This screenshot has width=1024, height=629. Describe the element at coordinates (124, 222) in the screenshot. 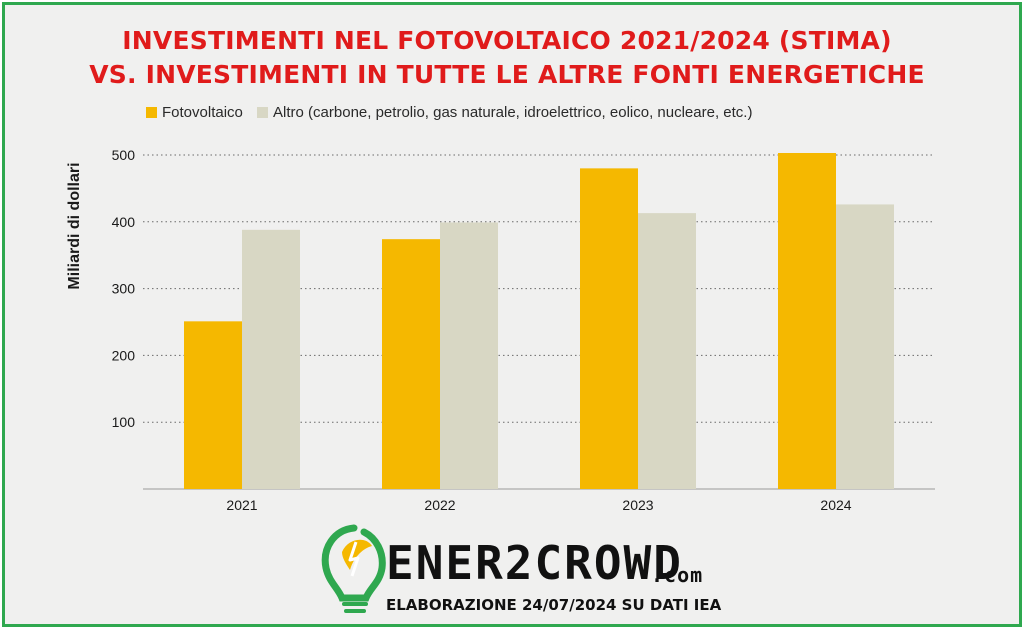

I see `y-tick-label-400: 400` at that location.